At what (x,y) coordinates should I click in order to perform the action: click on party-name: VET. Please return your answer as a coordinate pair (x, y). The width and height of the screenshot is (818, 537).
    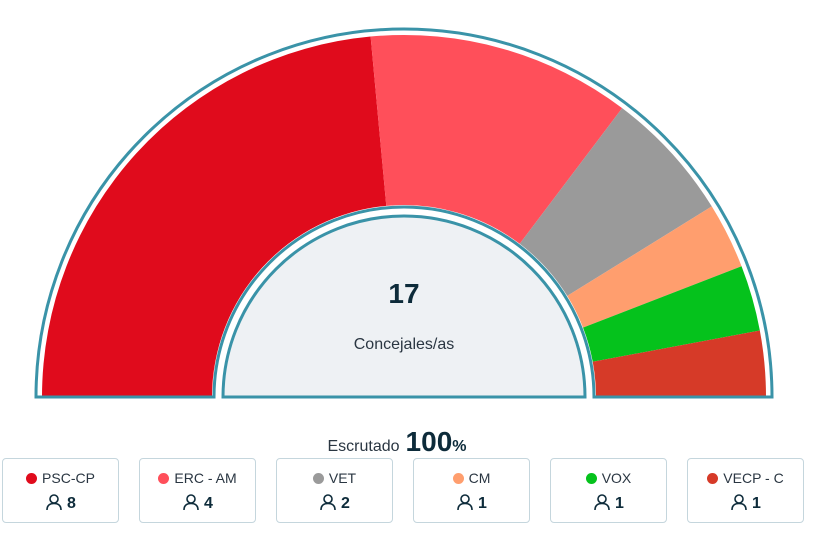
    Looking at the image, I should click on (342, 478).